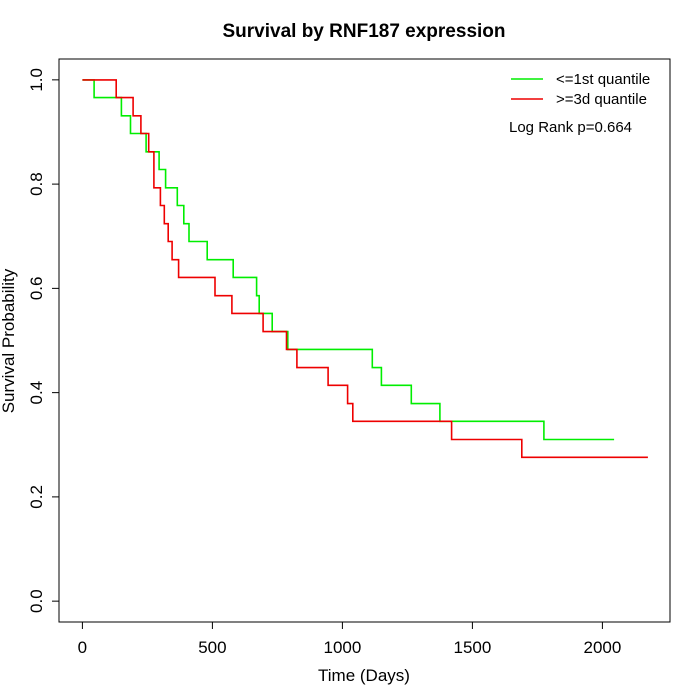 This screenshot has height=700, width=700. I want to click on y-tick-label: 0.4, so click(36, 393).